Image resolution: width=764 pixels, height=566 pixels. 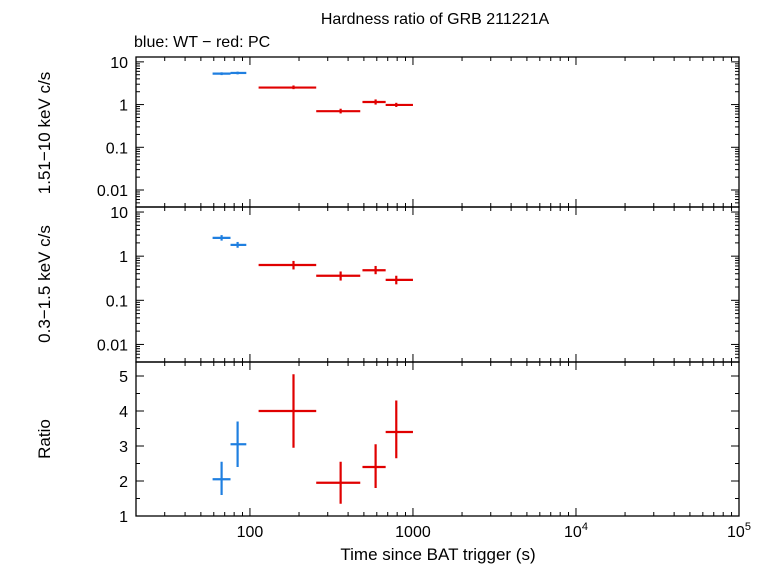 I want to click on x-tick-label: 1000, so click(x=413, y=532).